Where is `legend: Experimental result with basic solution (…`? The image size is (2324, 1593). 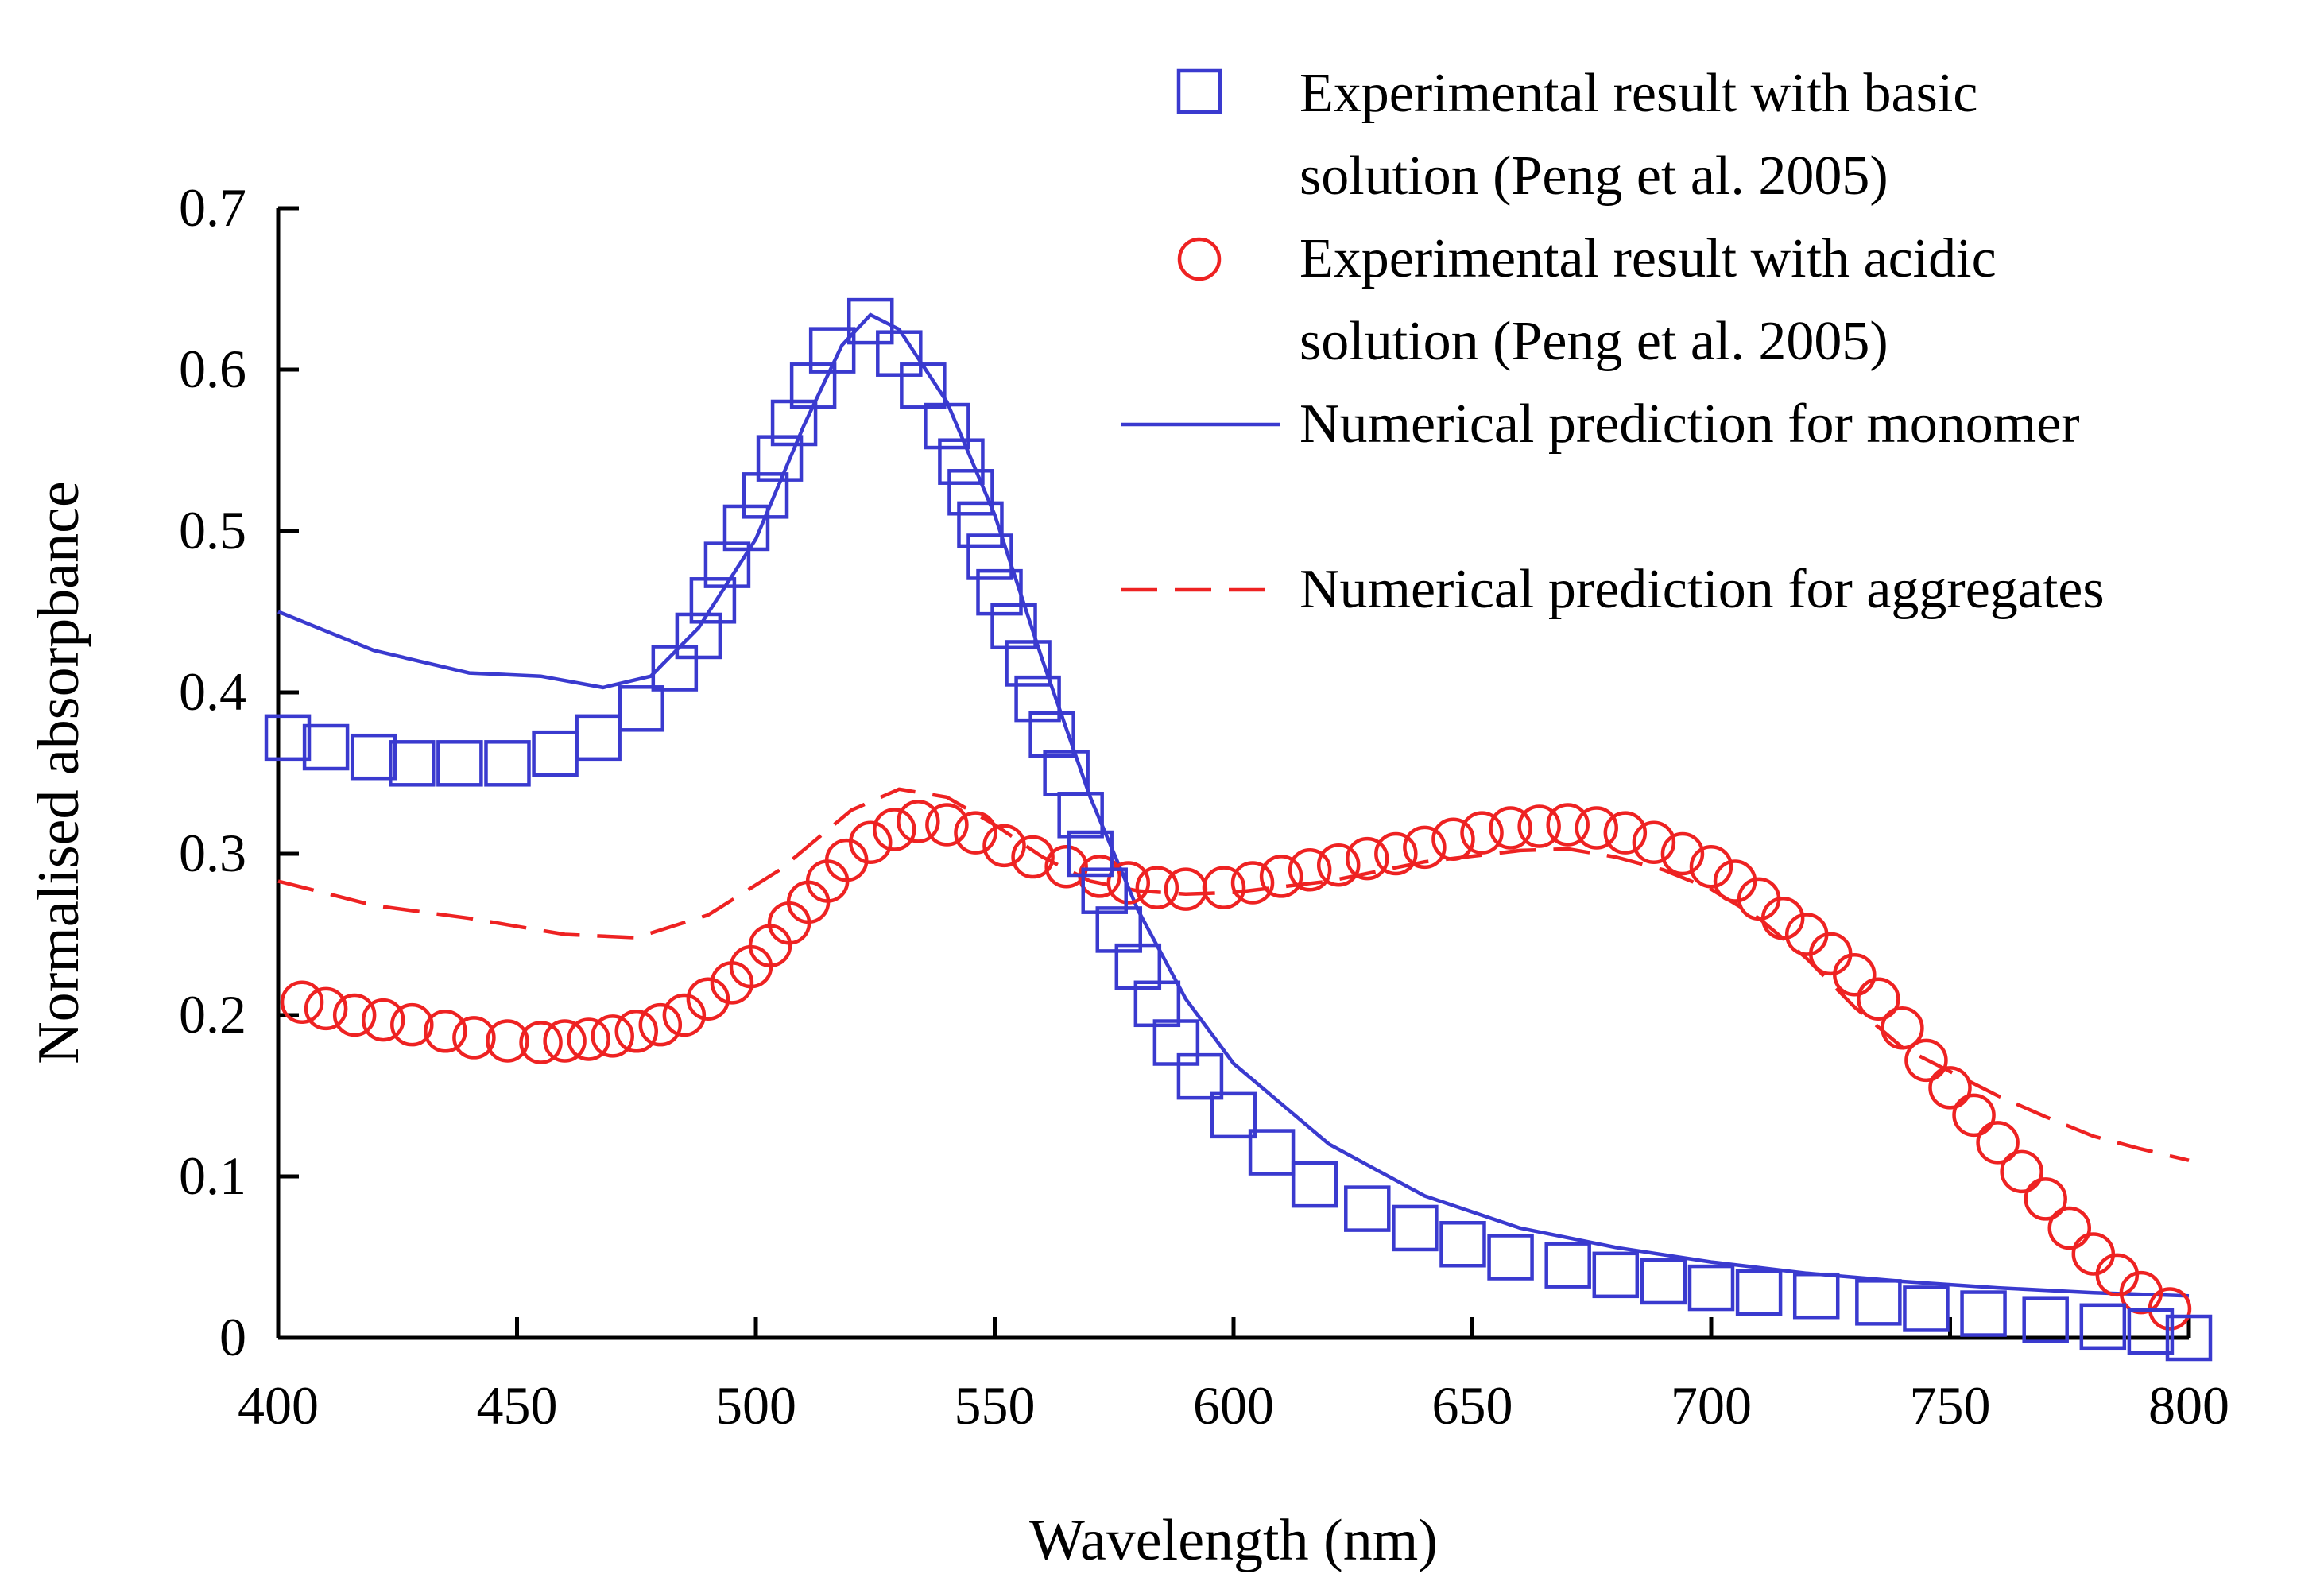 legend: Experimental result with basic solution (… is located at coordinates (1613, 341).